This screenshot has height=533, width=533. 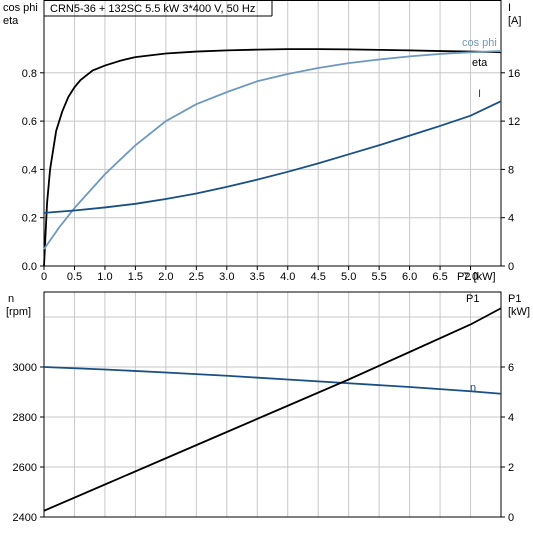 I want to click on x-tick-label: 1.5, so click(x=135, y=277).